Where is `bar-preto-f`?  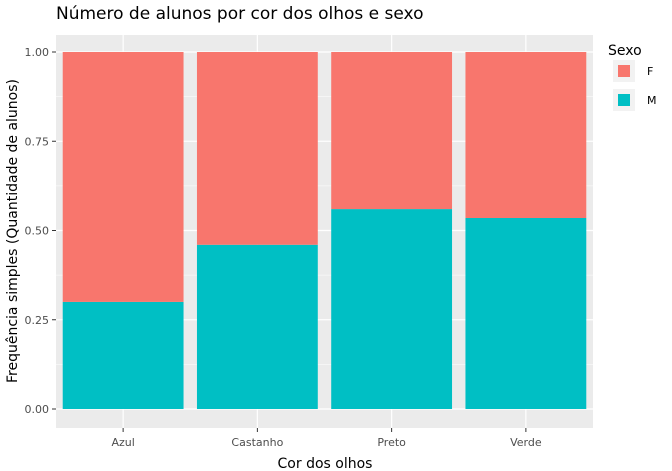
bar-preto-f is located at coordinates (392, 131).